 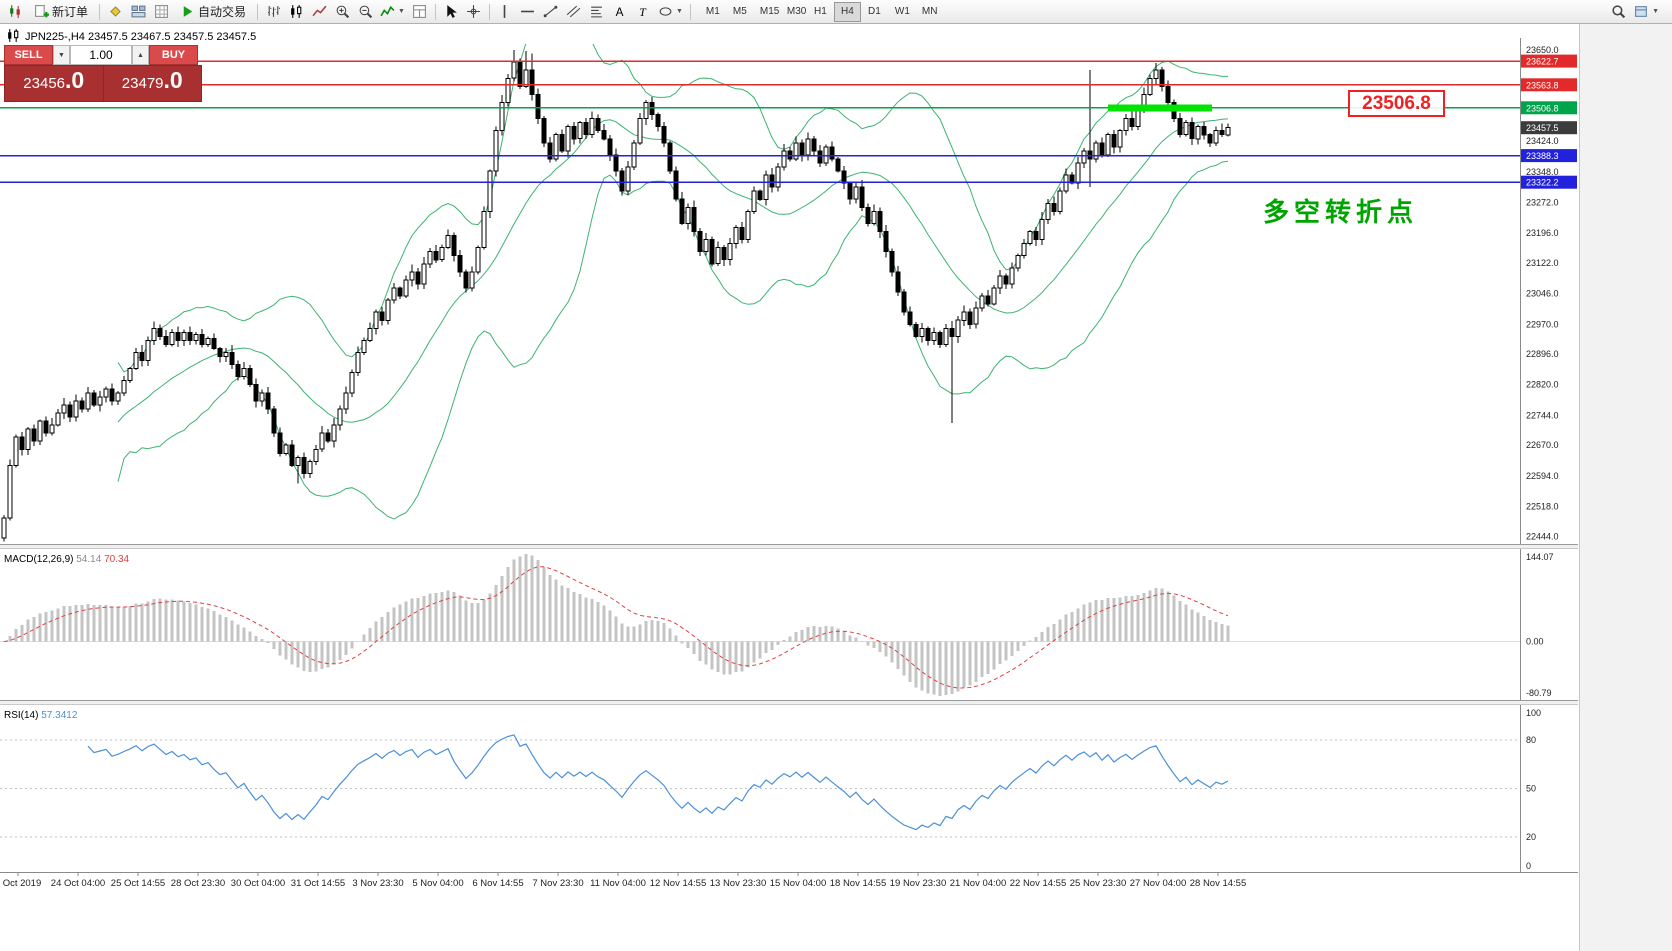 What do you see at coordinates (15, 12) in the screenshot?
I see `toolbar-new-chart-button` at bounding box center [15, 12].